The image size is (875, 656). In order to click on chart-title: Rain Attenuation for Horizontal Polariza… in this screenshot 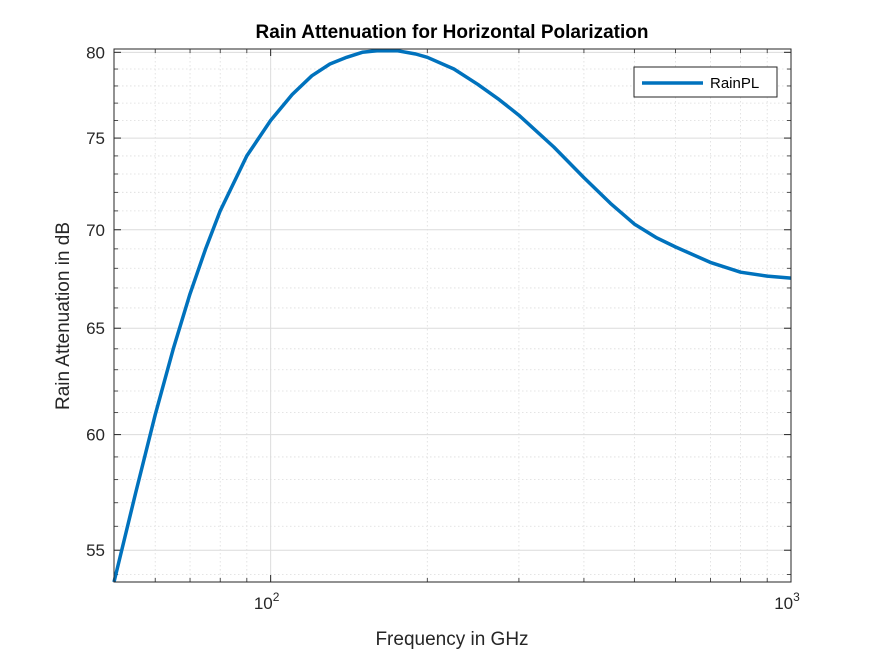, I will do `click(451, 32)`.